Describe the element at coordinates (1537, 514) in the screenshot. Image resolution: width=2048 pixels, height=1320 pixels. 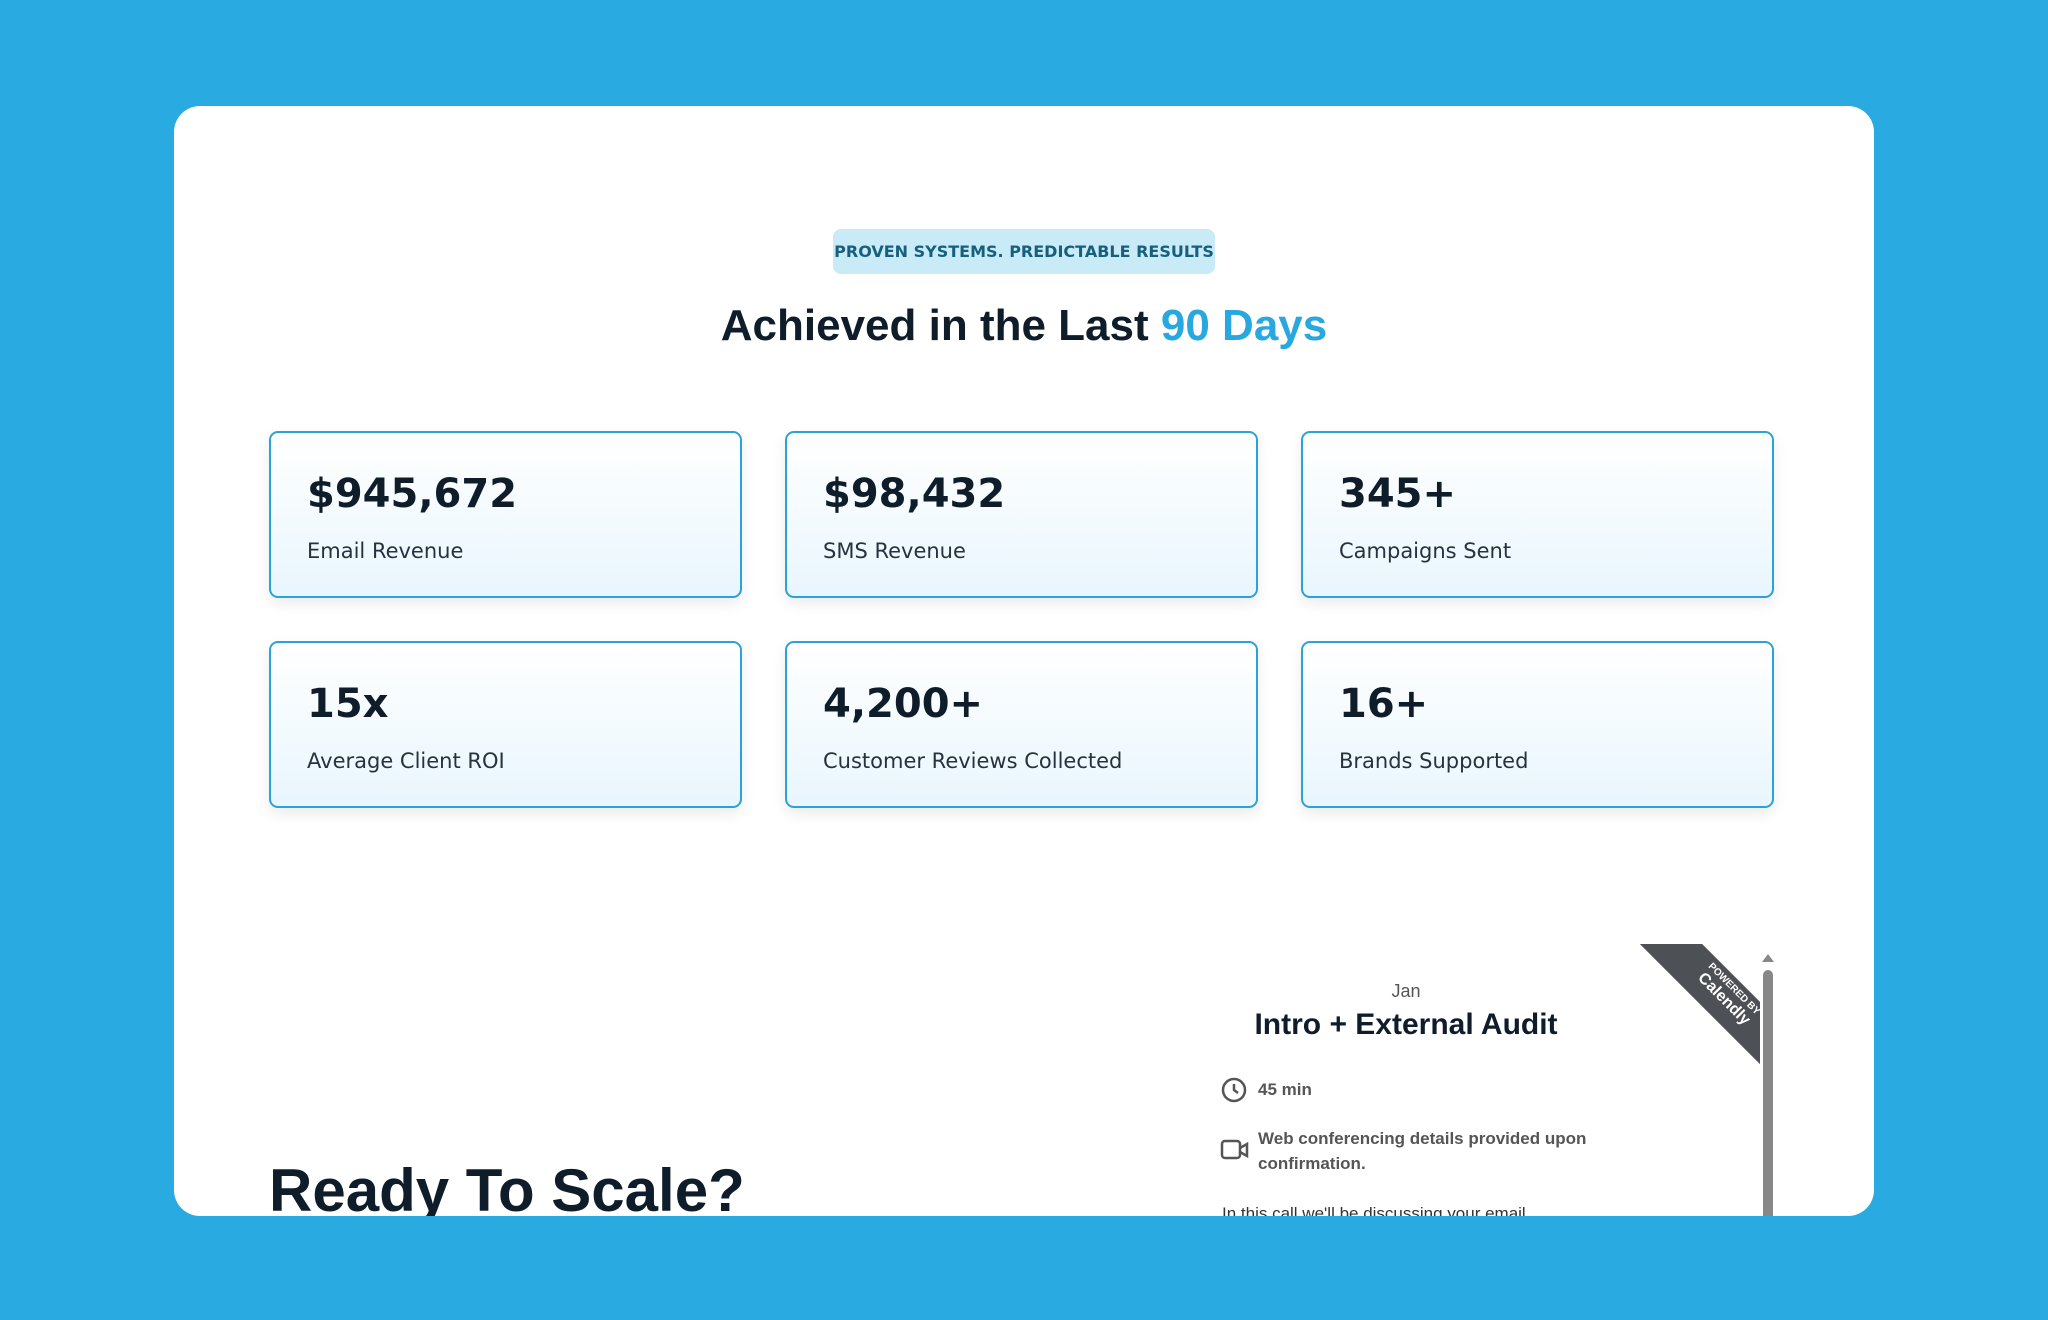
I see `stat-card: 345+ Campaigns Sent` at that location.